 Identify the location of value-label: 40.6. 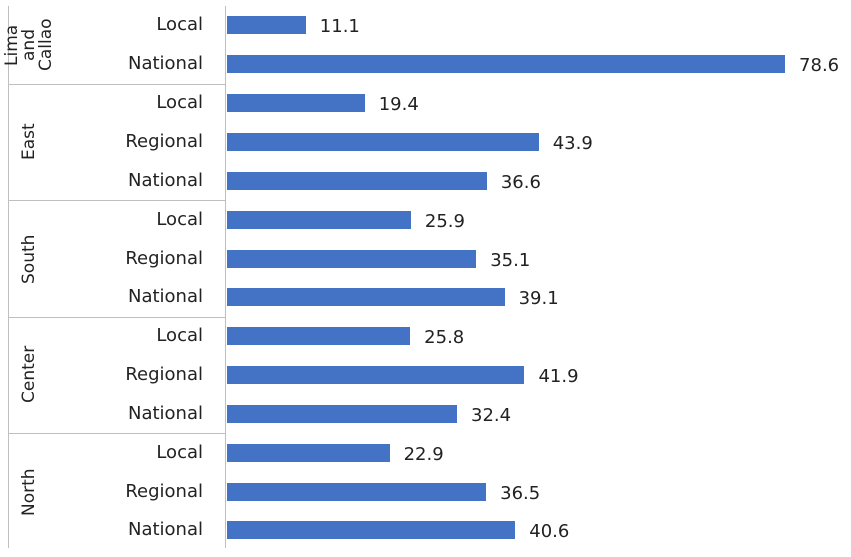
(549, 532).